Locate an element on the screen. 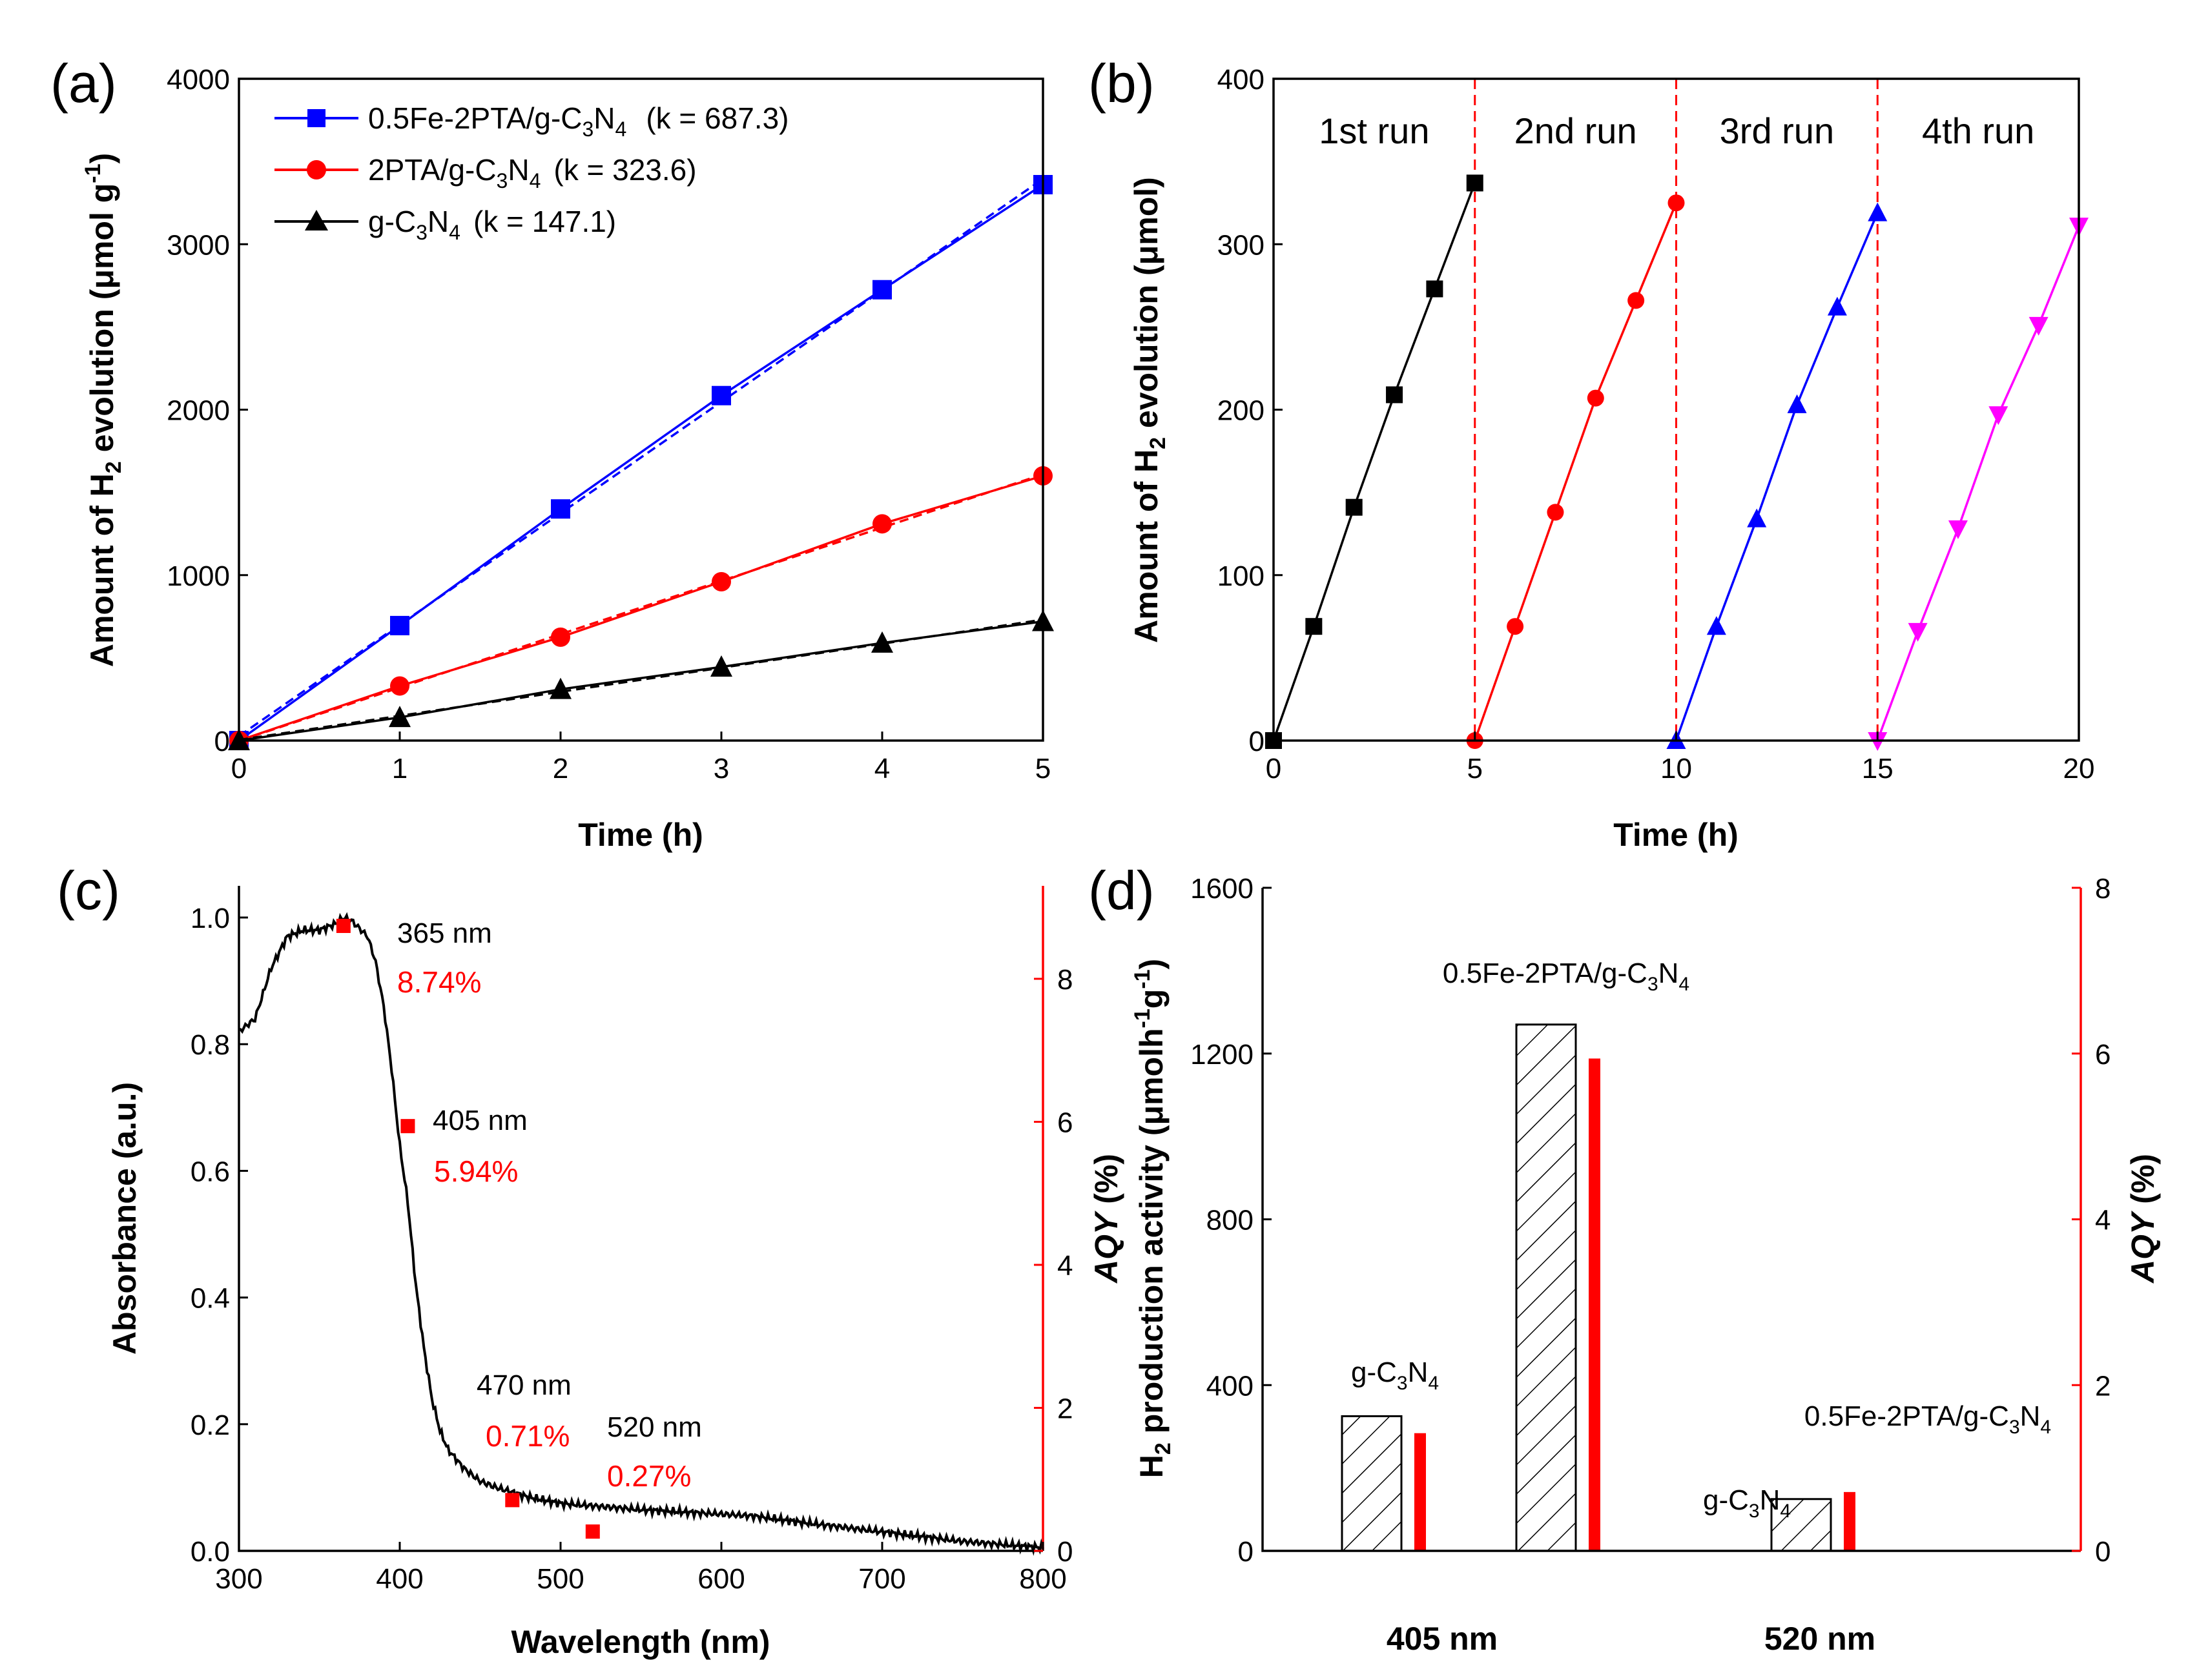  absorbance-curve is located at coordinates (641, 1234).